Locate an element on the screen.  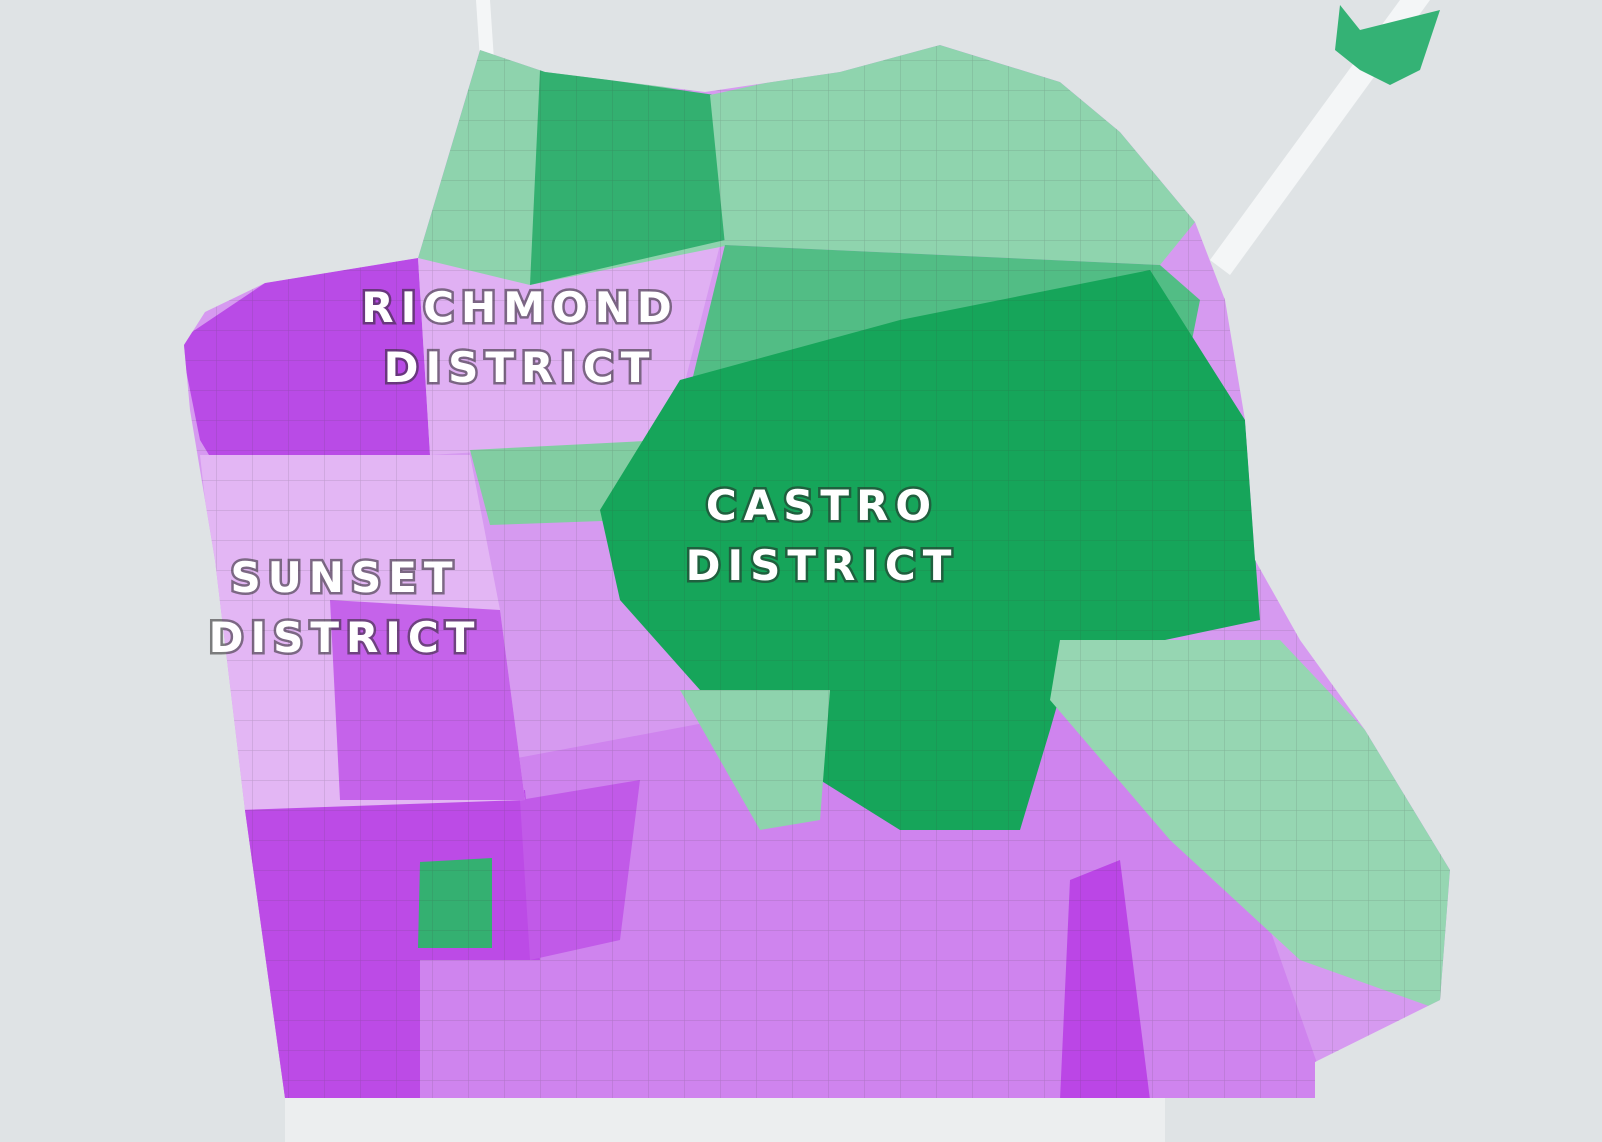
bridge-road is located at coordinates (485, 30).